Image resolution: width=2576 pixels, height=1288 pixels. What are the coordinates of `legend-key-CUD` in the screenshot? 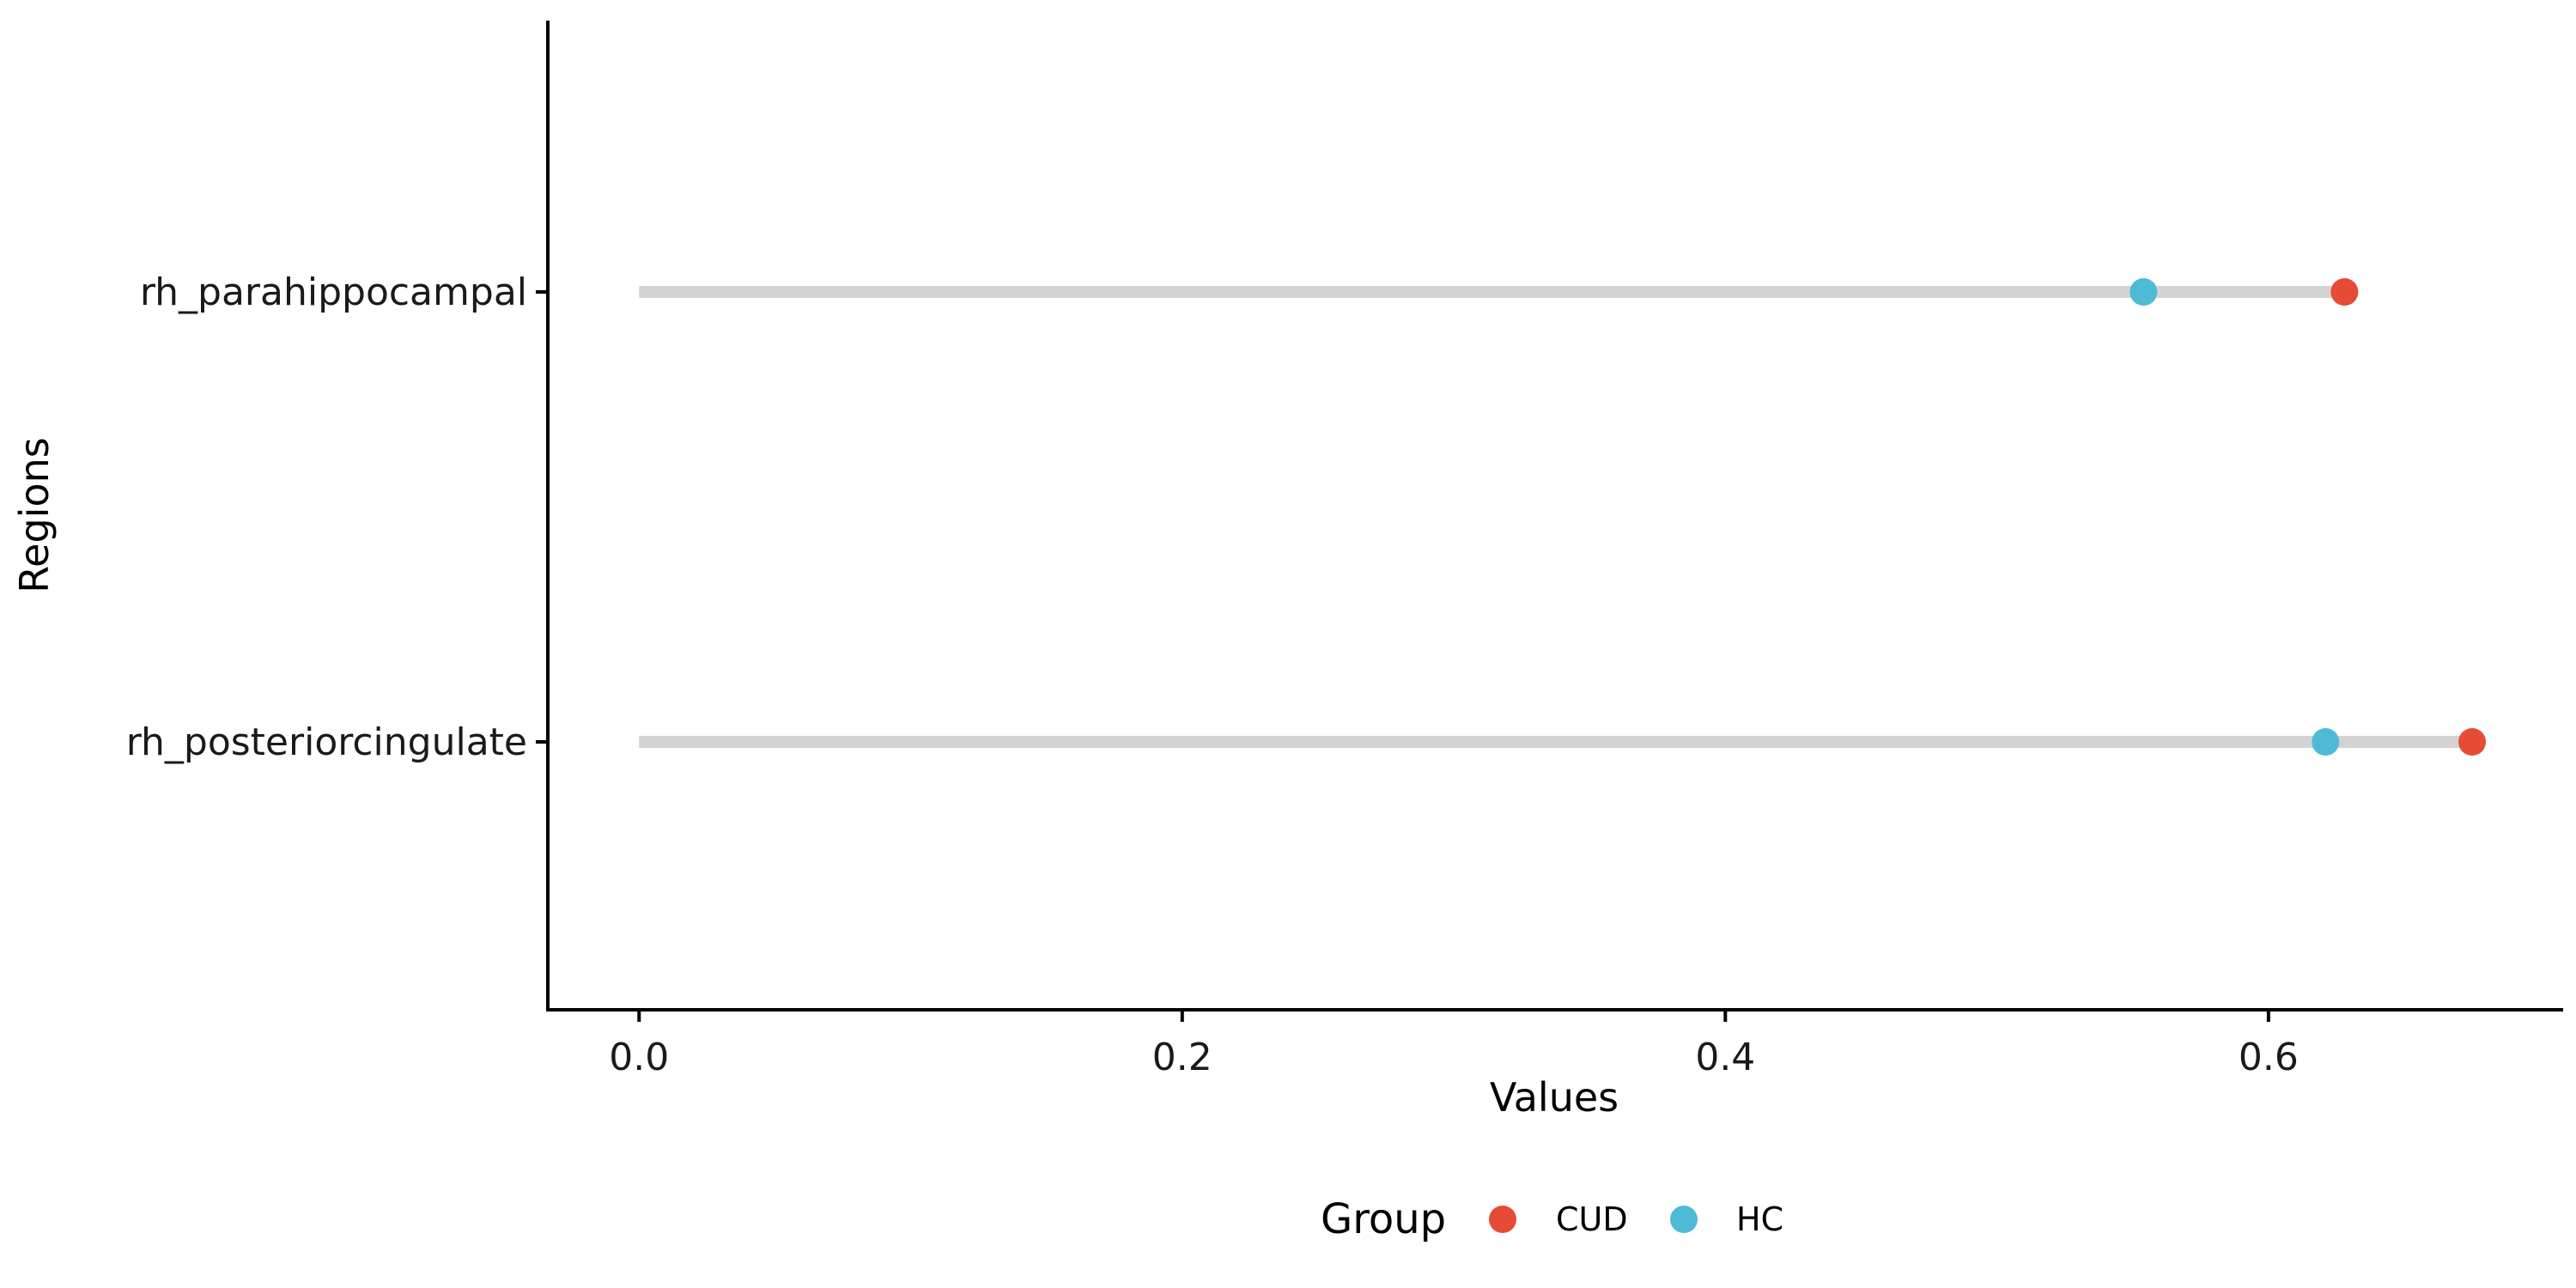 It's located at (1502, 1219).